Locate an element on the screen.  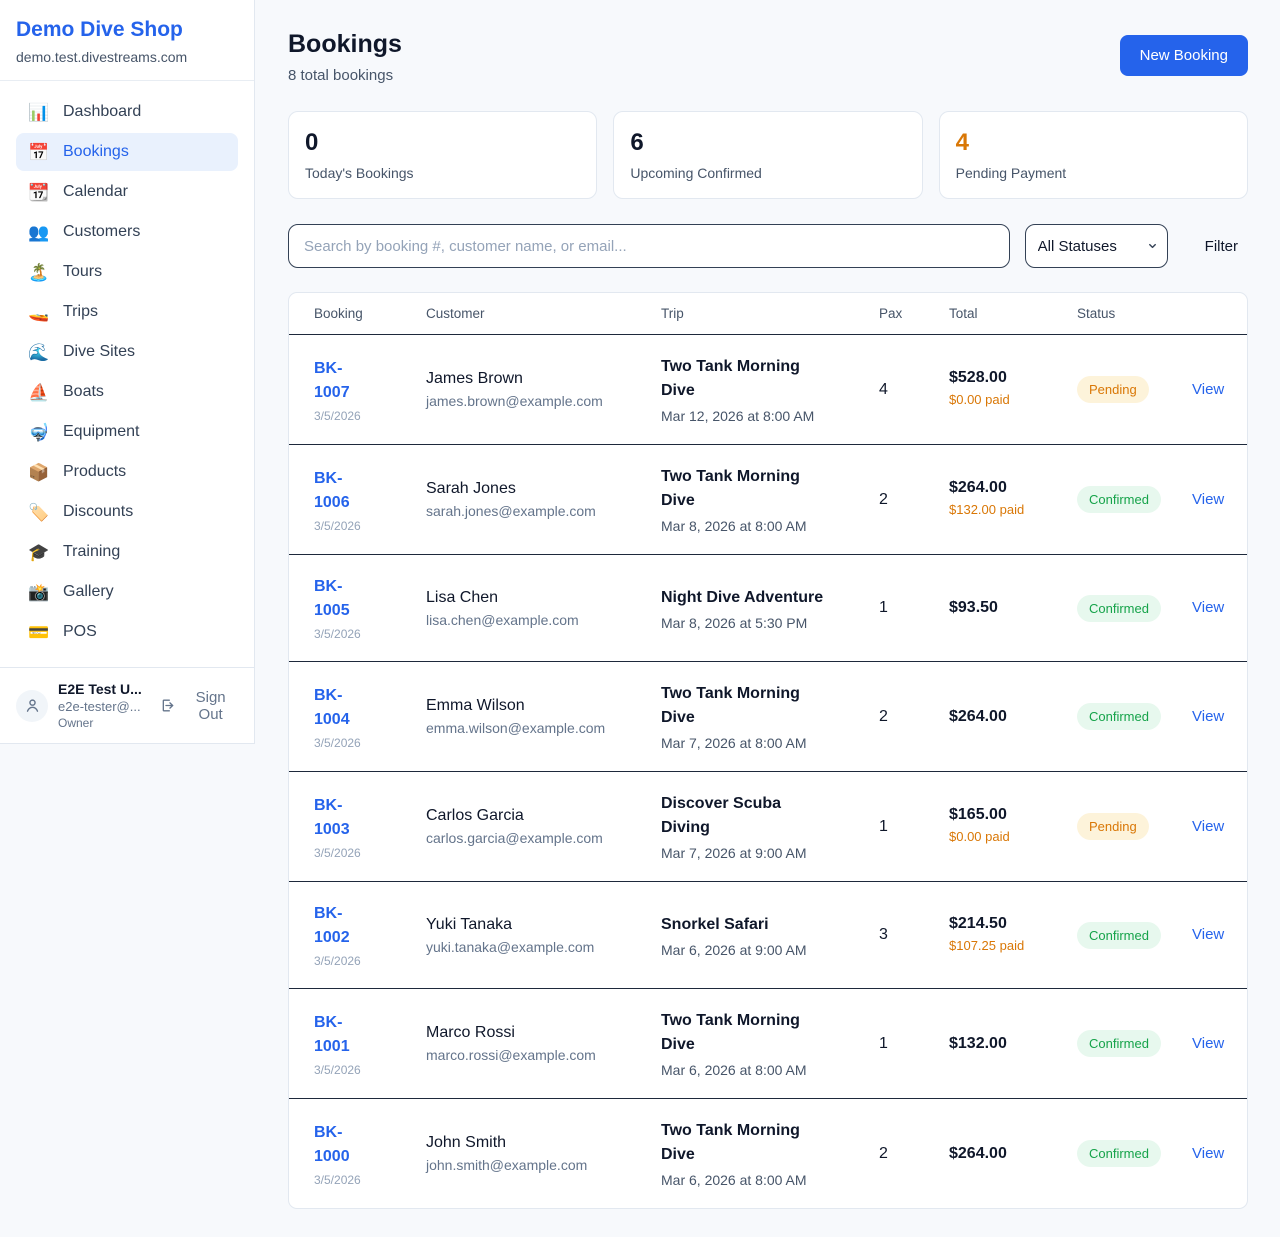
customer-cell: Carlos Garcia carlos.garcia@example.com is located at coordinates (543, 826).